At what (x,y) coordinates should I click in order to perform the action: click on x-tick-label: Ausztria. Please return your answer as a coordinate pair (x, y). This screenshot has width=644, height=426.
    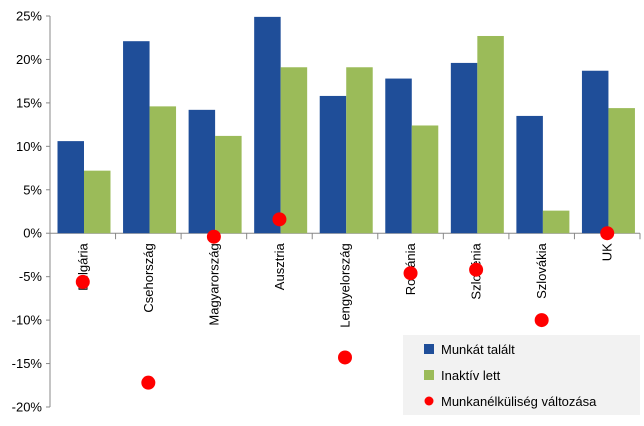
    Looking at the image, I should click on (279, 266).